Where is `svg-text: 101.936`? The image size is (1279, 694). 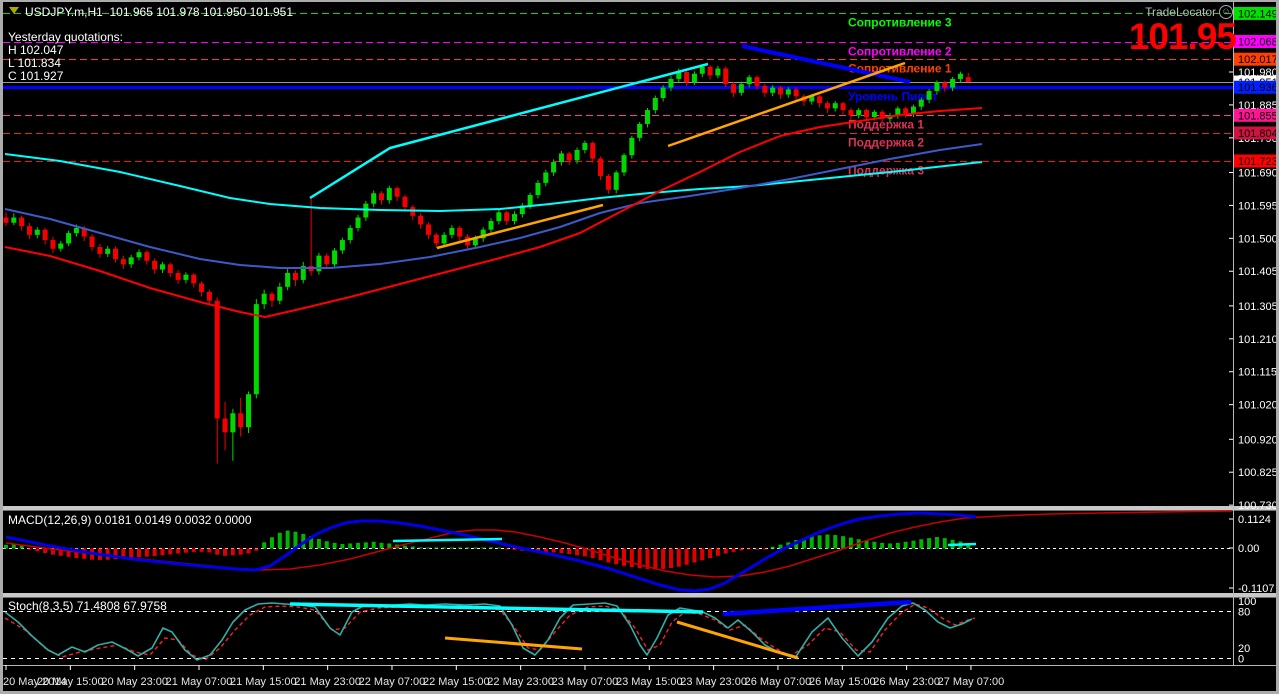 svg-text: 101.936 is located at coordinates (1258, 88).